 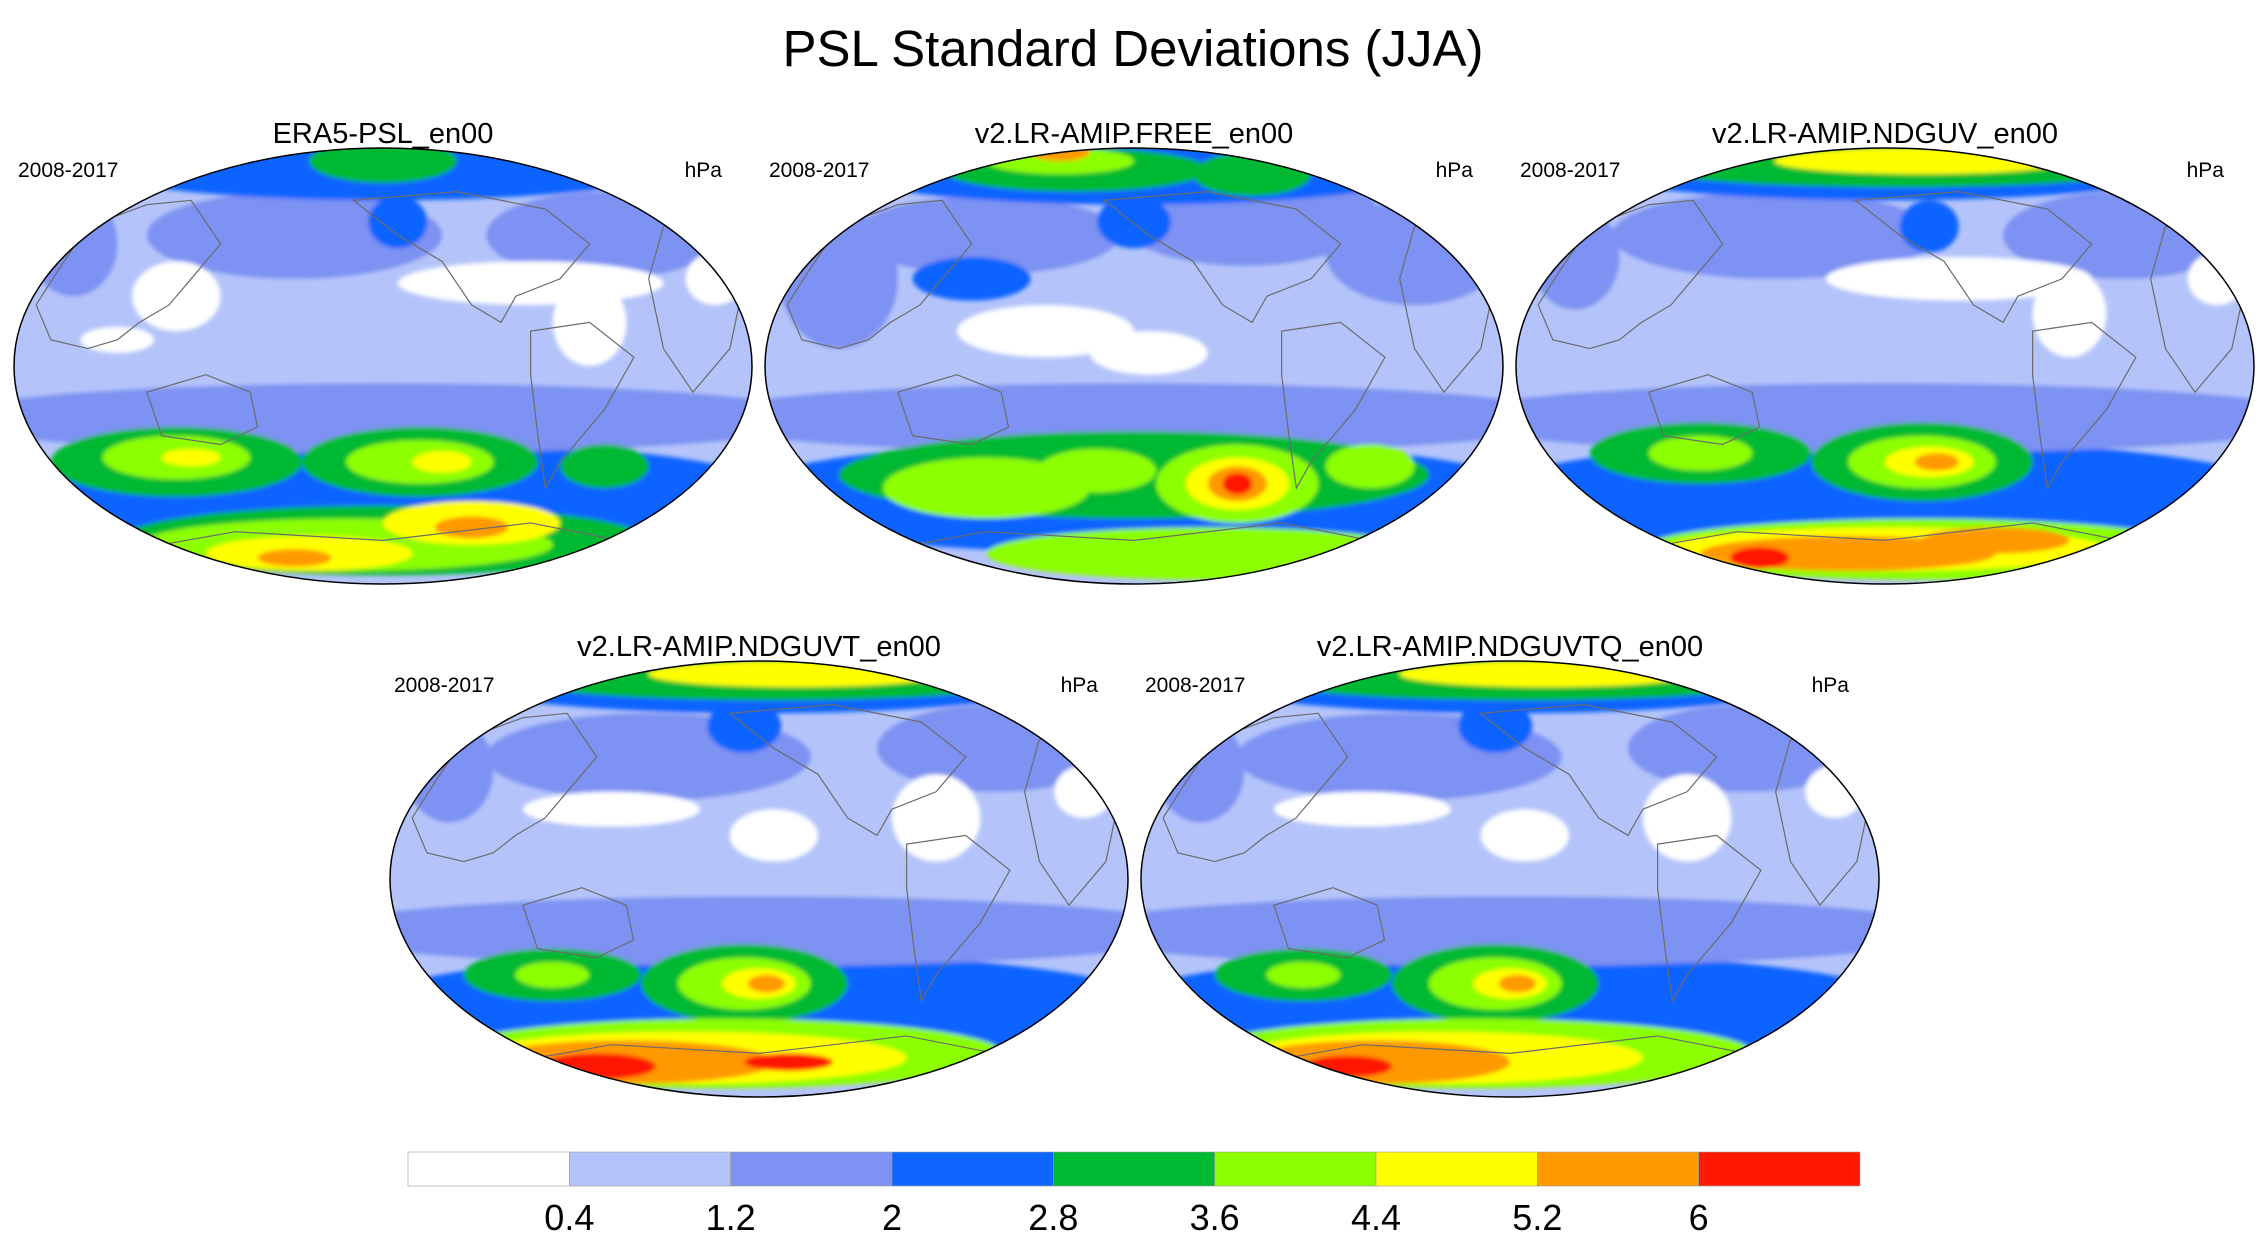 I want to click on colorbar-label: 1.2, so click(x=731, y=1217).